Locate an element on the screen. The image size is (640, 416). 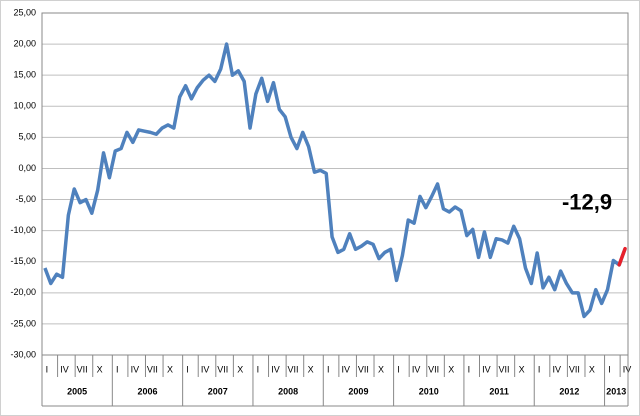
y-tick-label: 10,00 is located at coordinates (24, 106).